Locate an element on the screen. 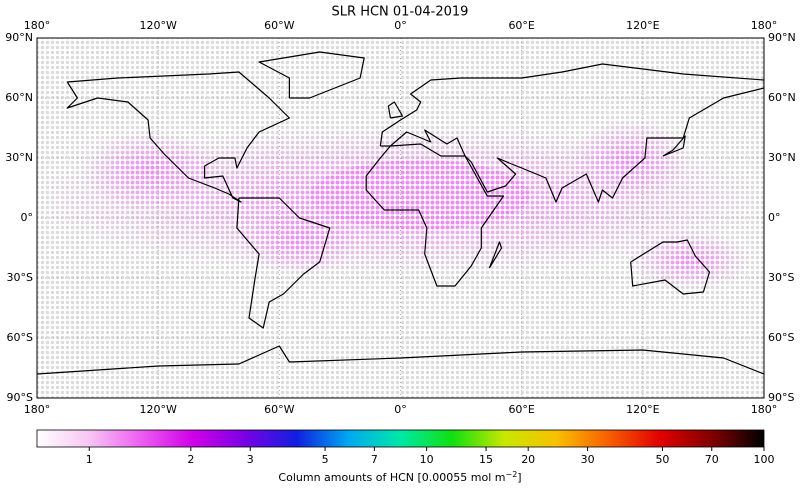  colorbar-tick-label: 50 is located at coordinates (662, 459).